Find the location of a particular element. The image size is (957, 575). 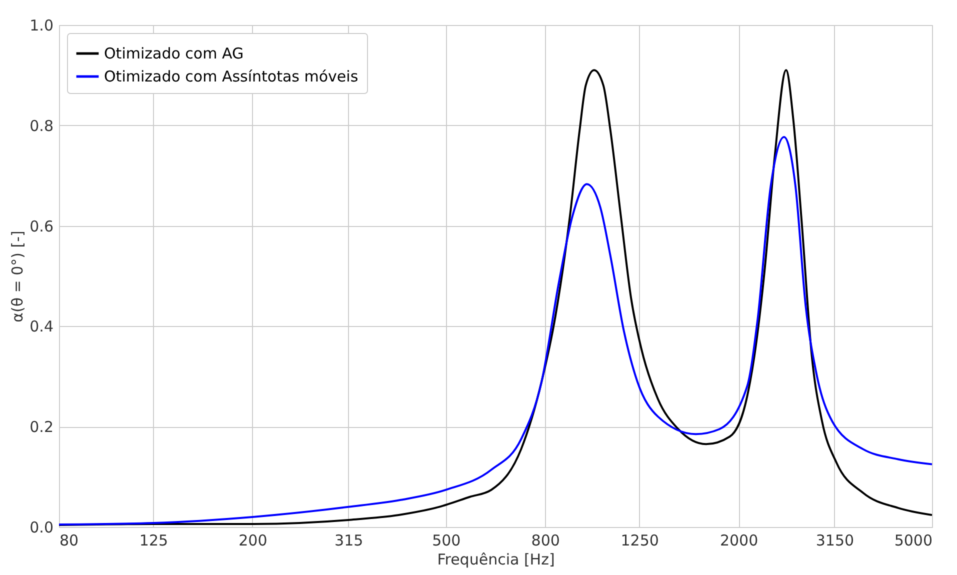

y-tick-label: 0.0 is located at coordinates (42, 527).